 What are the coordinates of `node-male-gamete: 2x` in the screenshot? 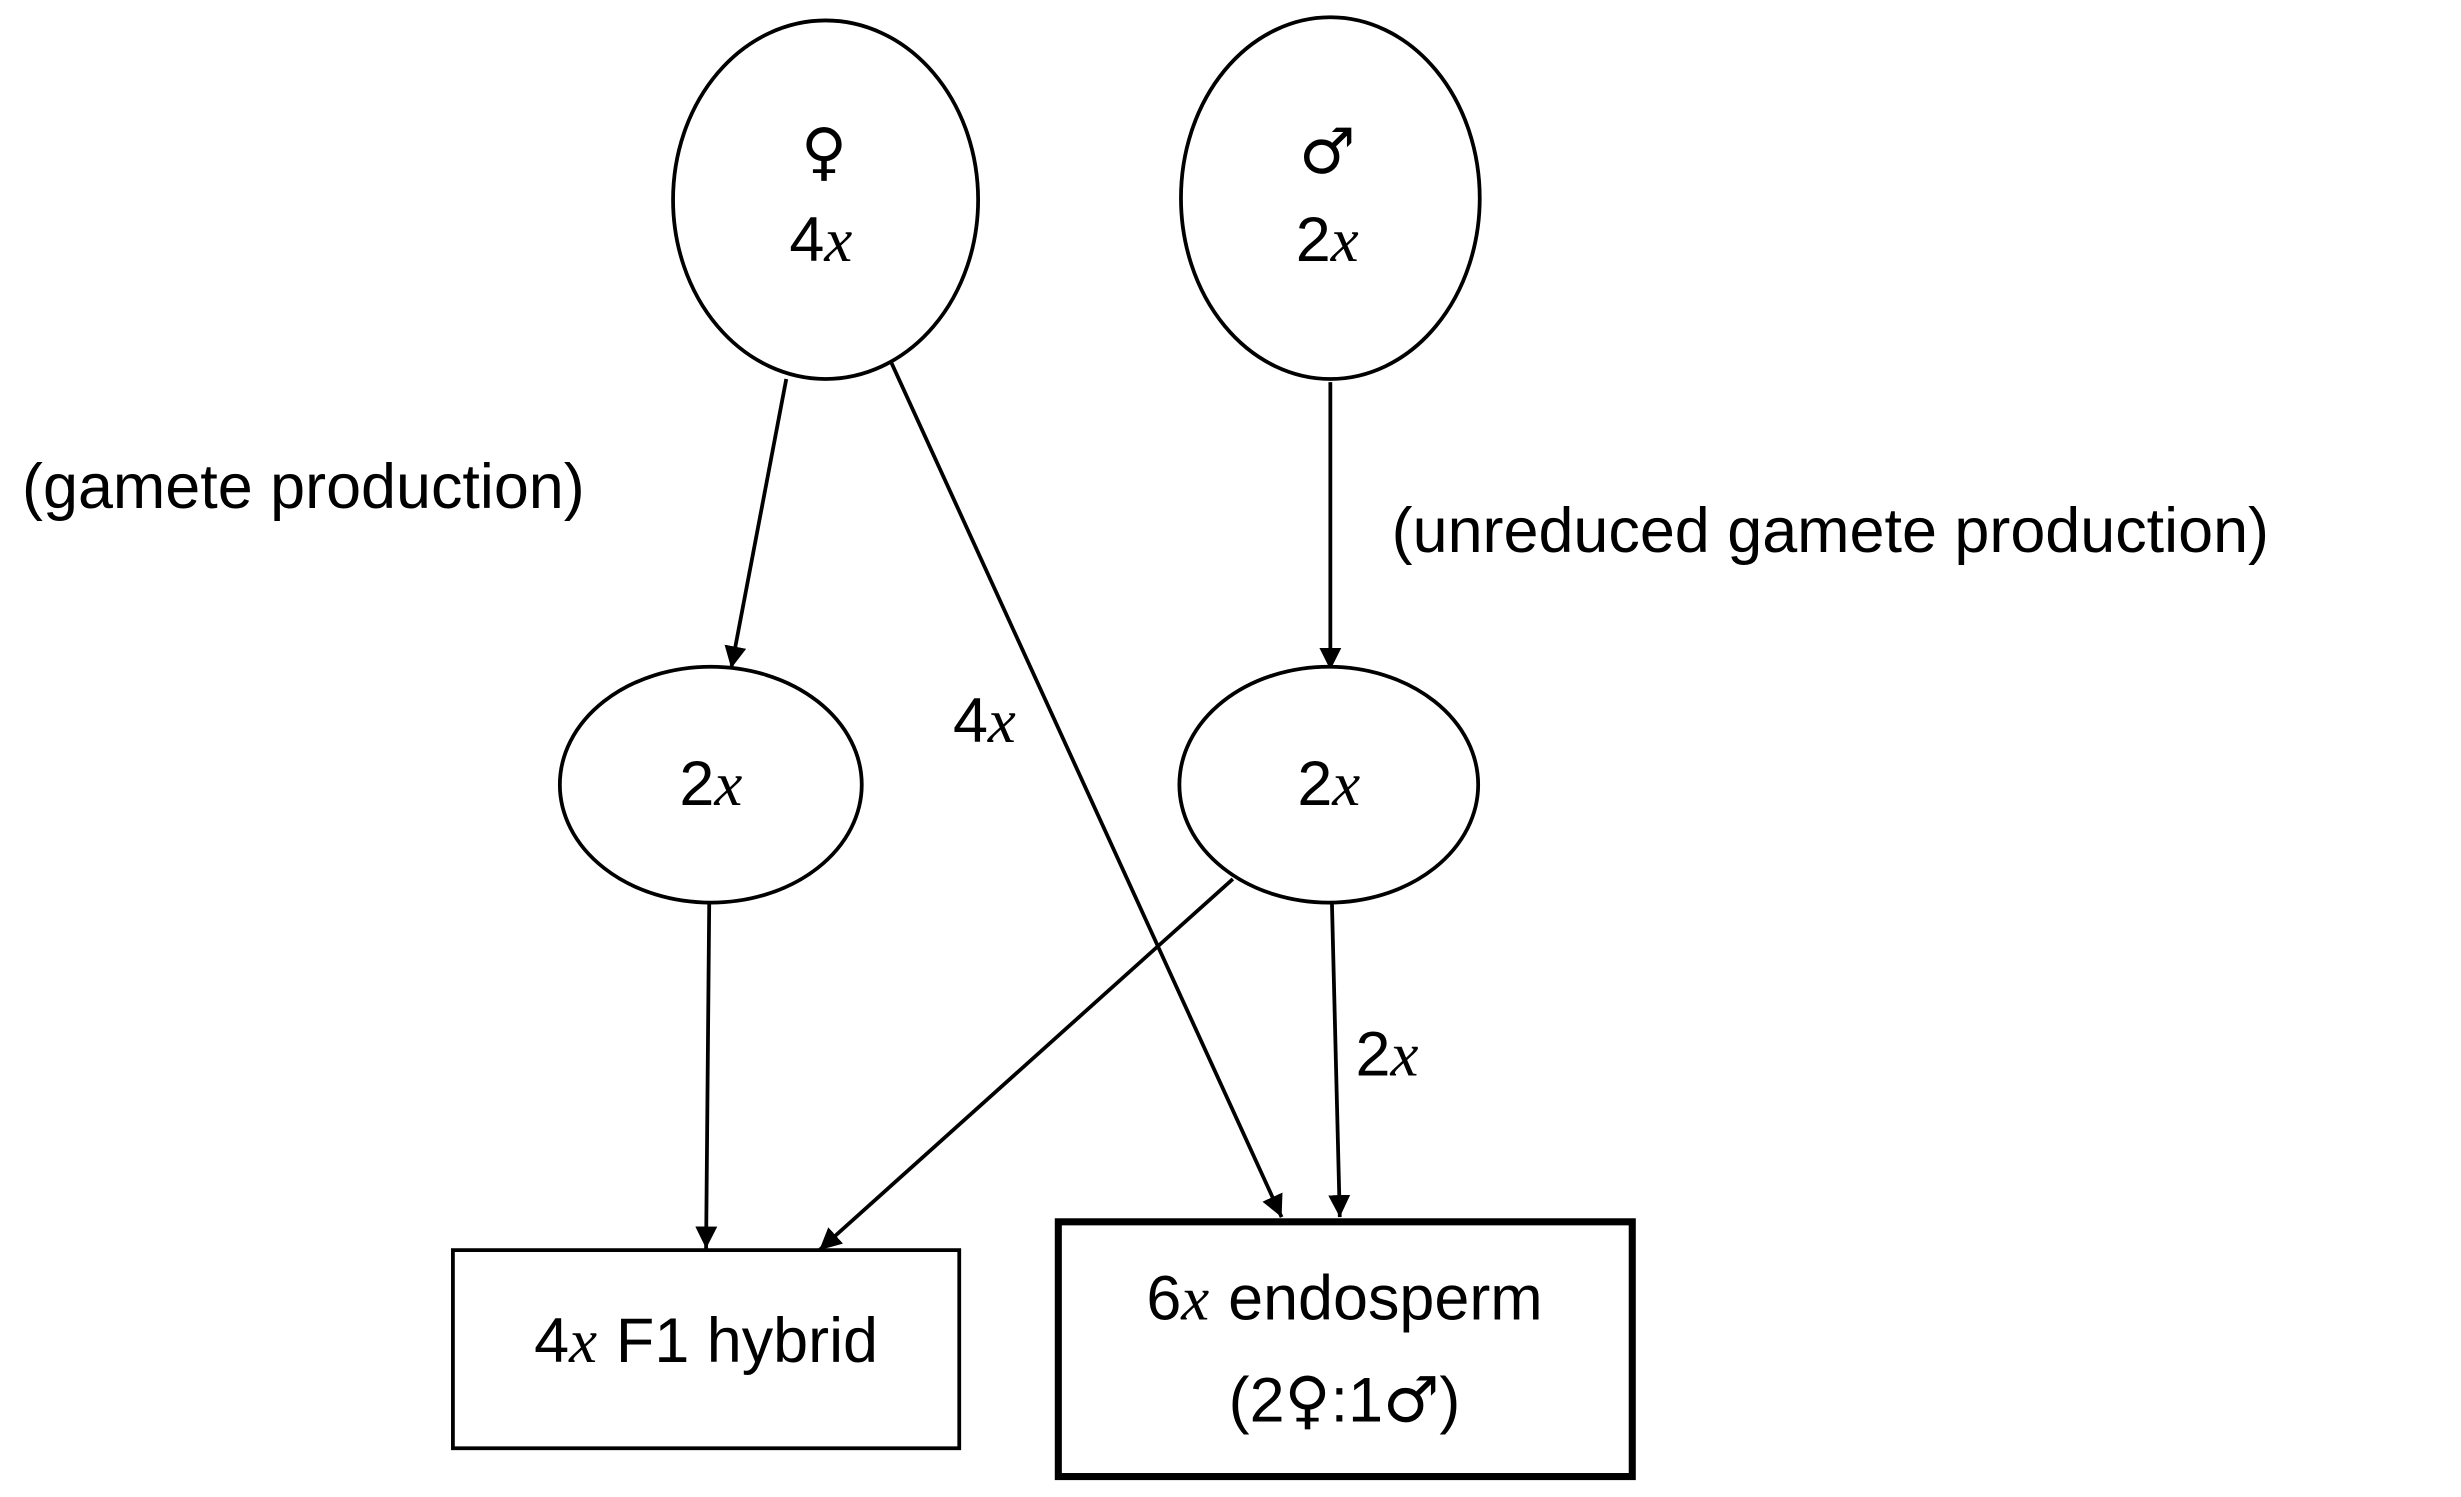 It's located at (1329, 784).